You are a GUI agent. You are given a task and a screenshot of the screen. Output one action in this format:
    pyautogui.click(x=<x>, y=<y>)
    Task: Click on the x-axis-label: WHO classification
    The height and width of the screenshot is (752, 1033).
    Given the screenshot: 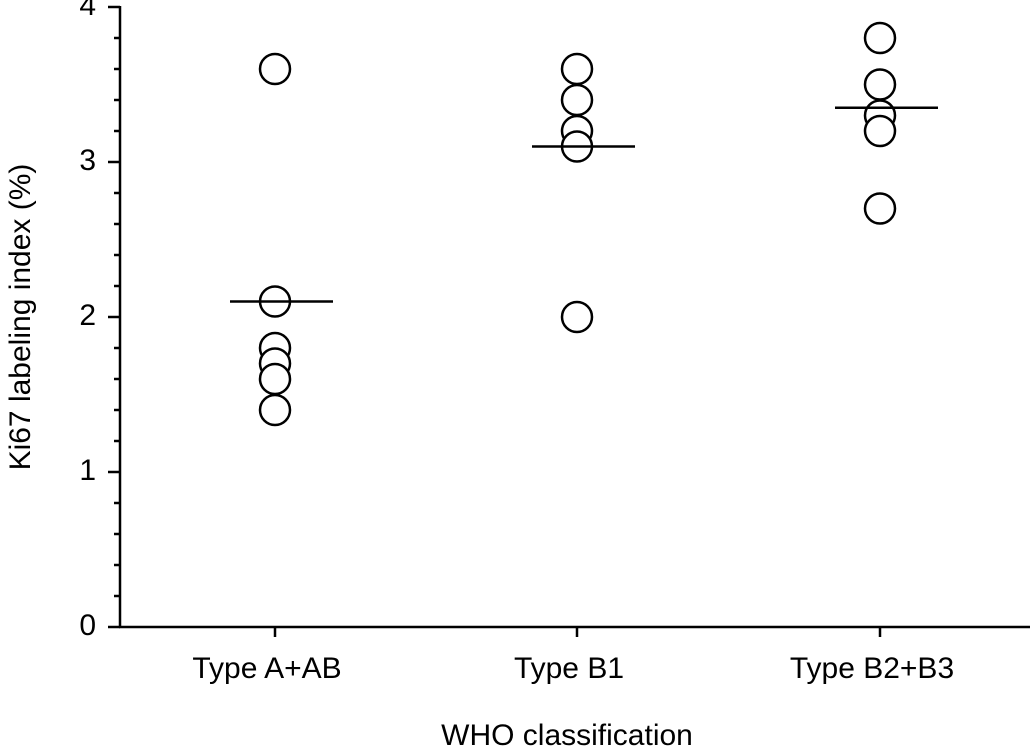 What is the action you would take?
    pyautogui.click(x=567, y=735)
    